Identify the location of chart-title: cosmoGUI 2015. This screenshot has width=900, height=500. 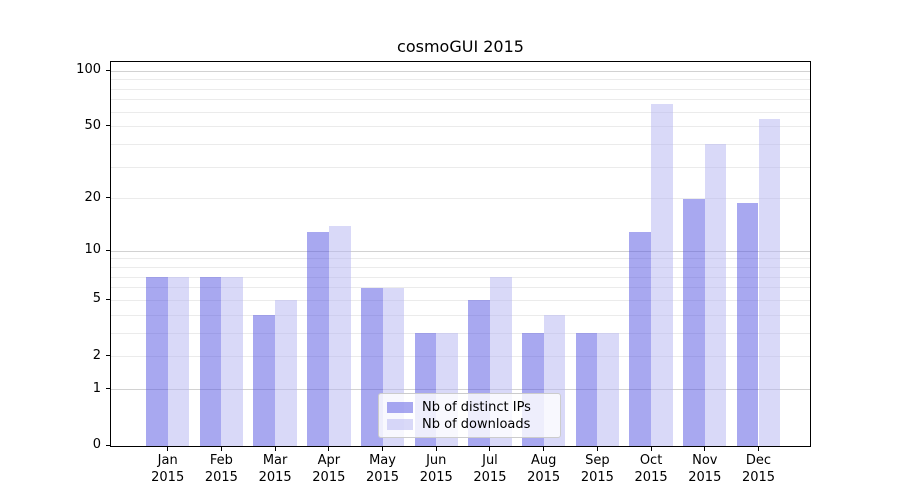
(460, 46).